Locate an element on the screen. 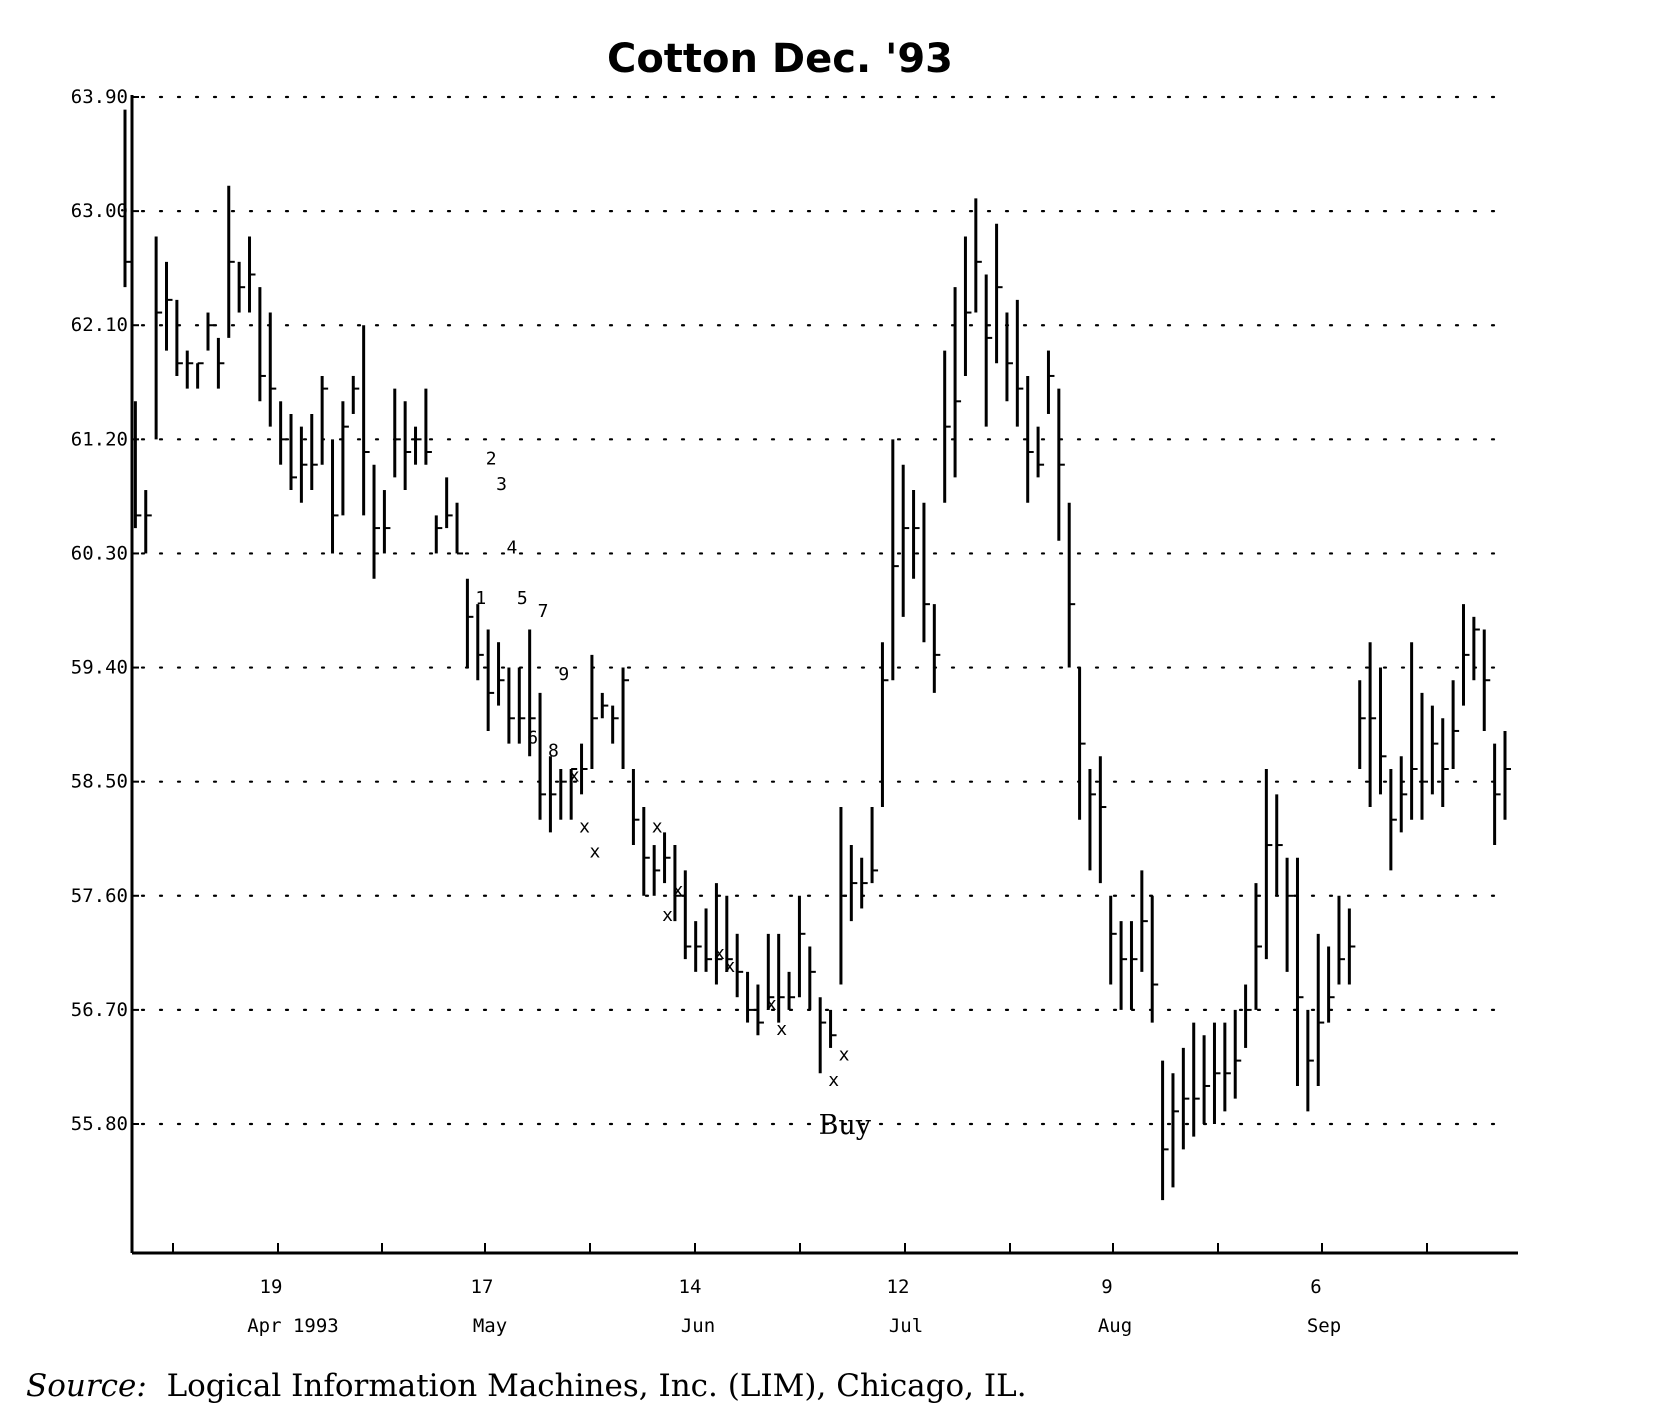  y-tick-label: 55.80 is located at coordinates (99, 1124).